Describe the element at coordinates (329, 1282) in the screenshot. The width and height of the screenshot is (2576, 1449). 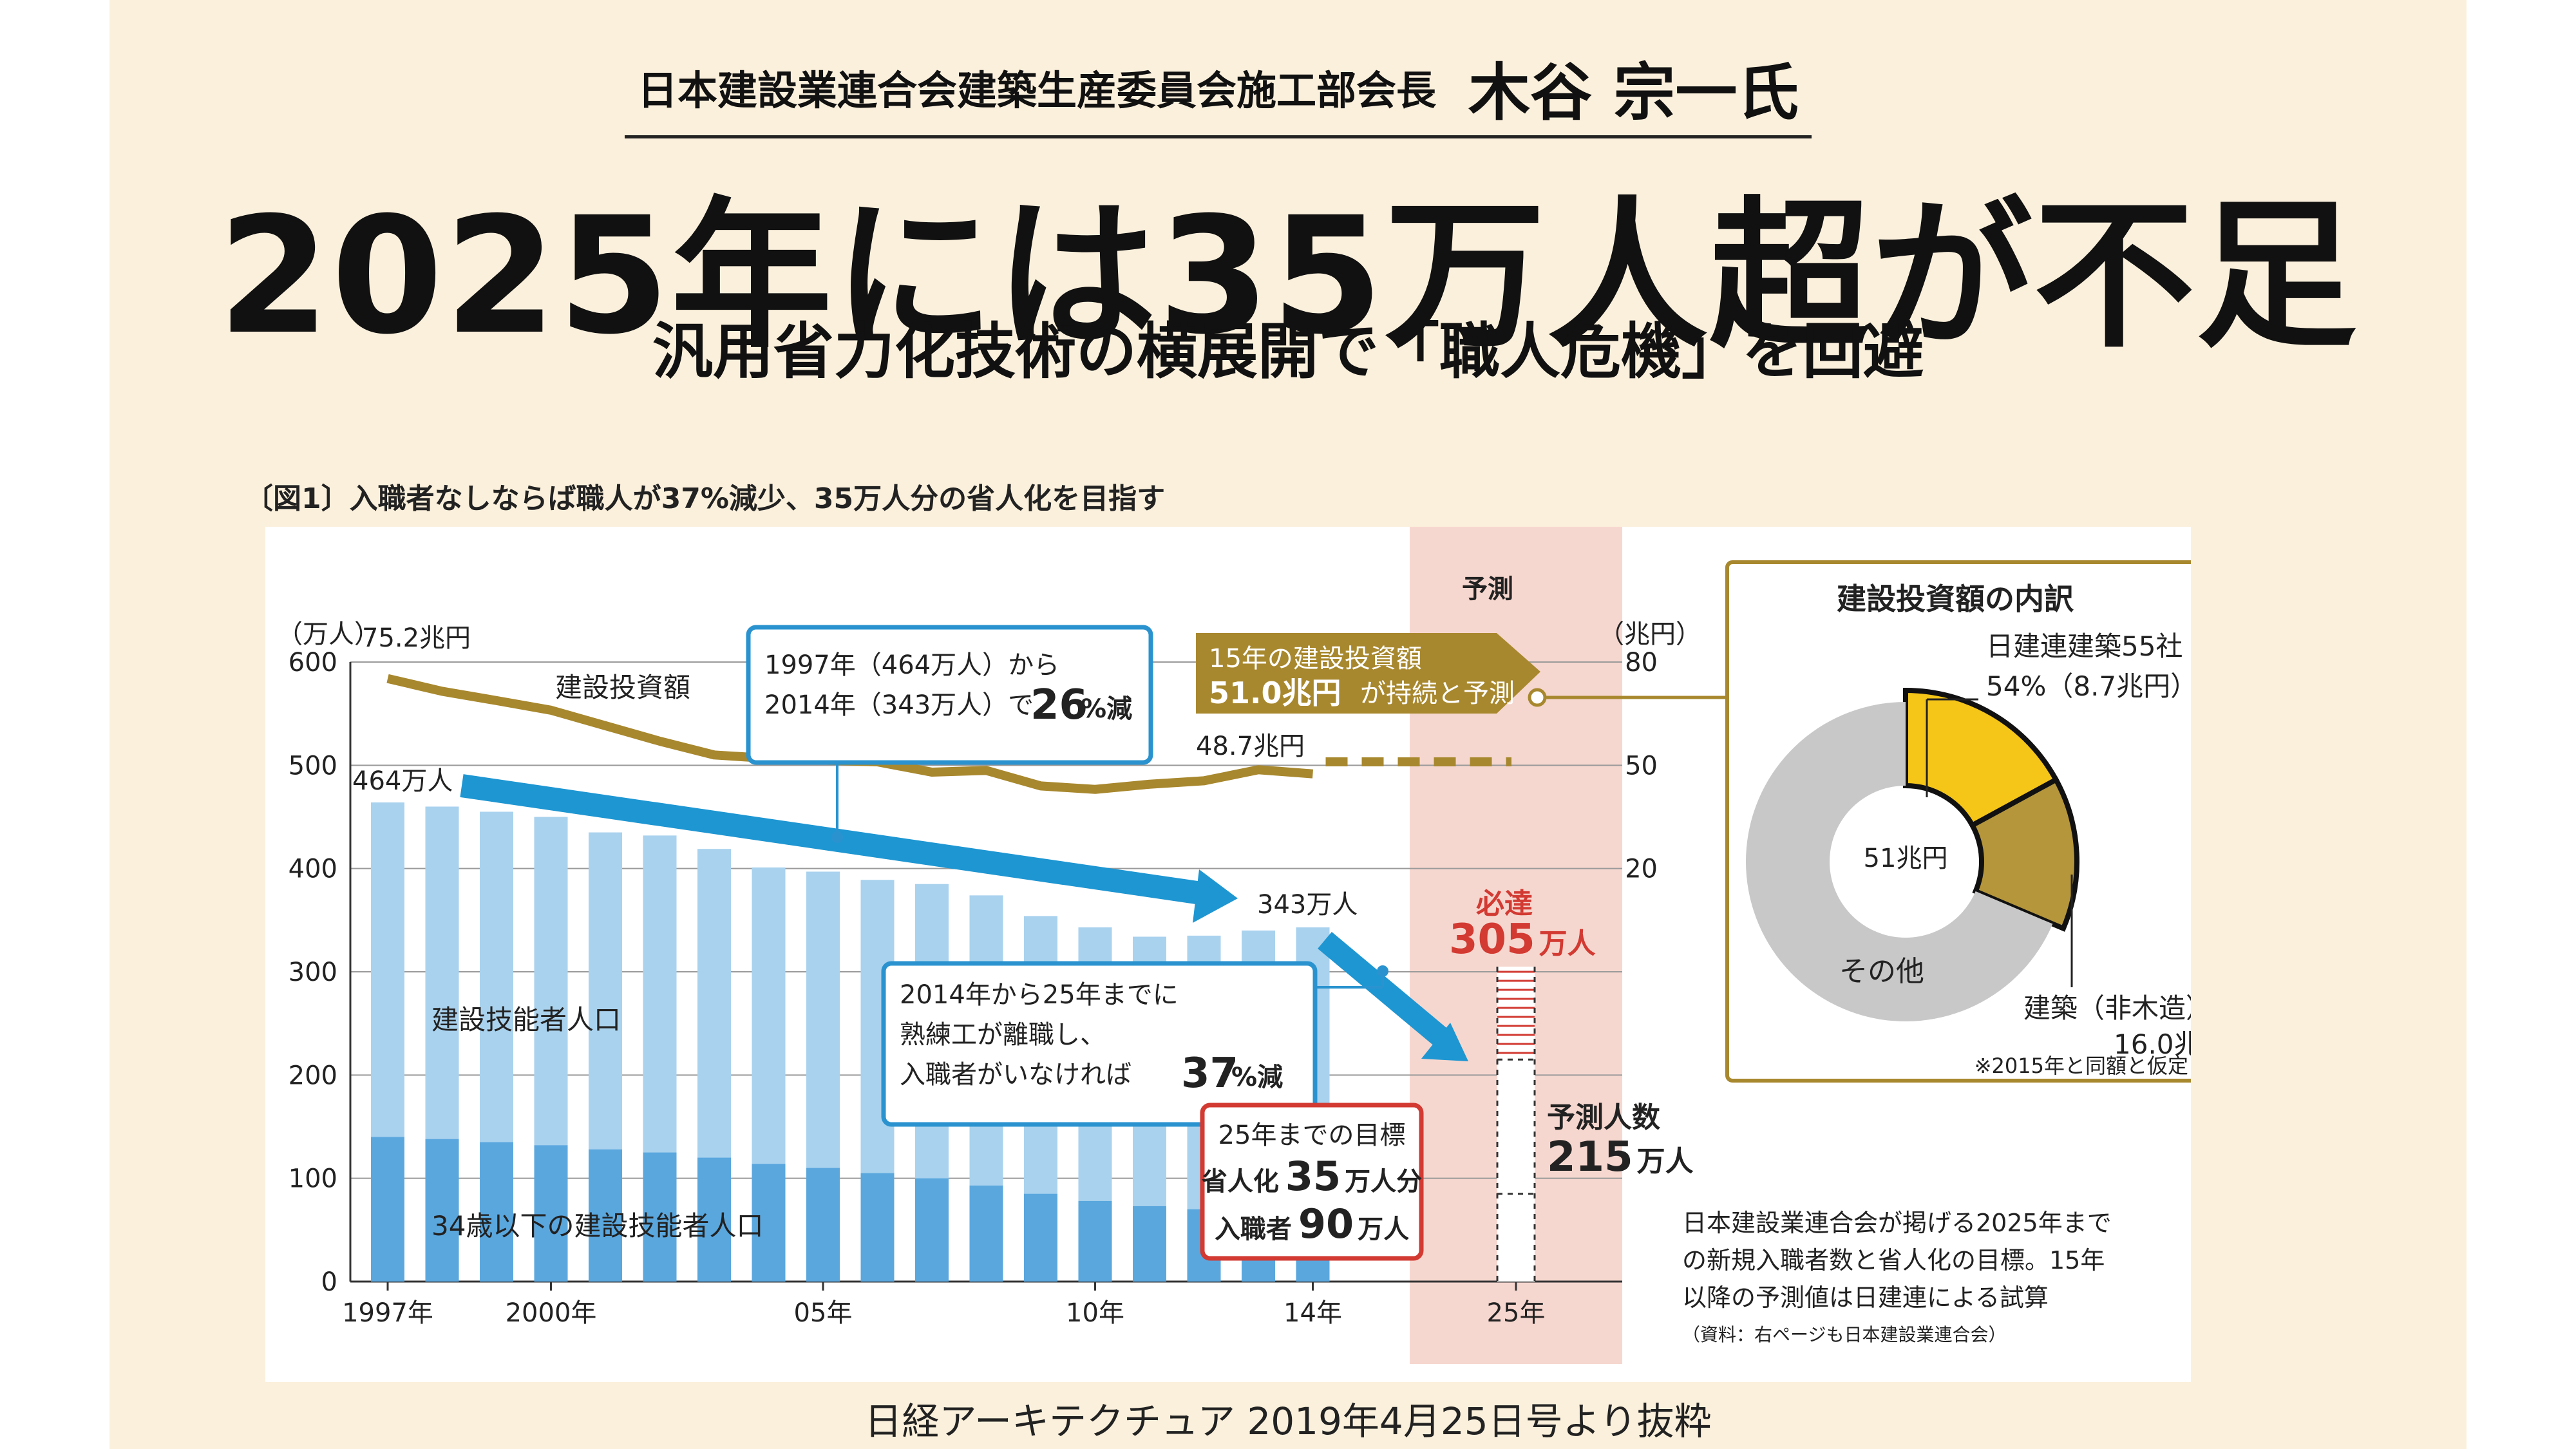
I see `left-tick-label: 0` at that location.